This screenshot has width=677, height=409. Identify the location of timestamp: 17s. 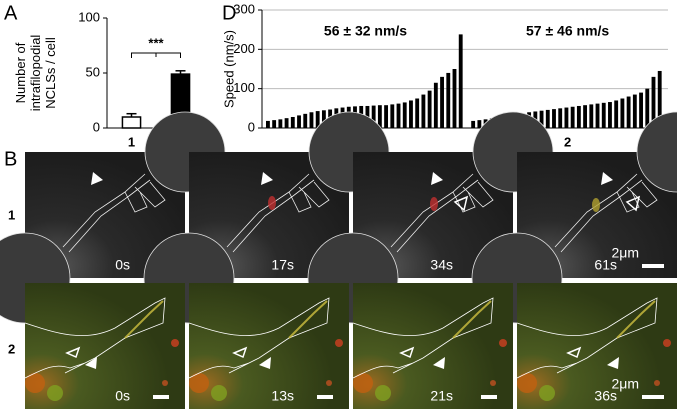
(282, 265).